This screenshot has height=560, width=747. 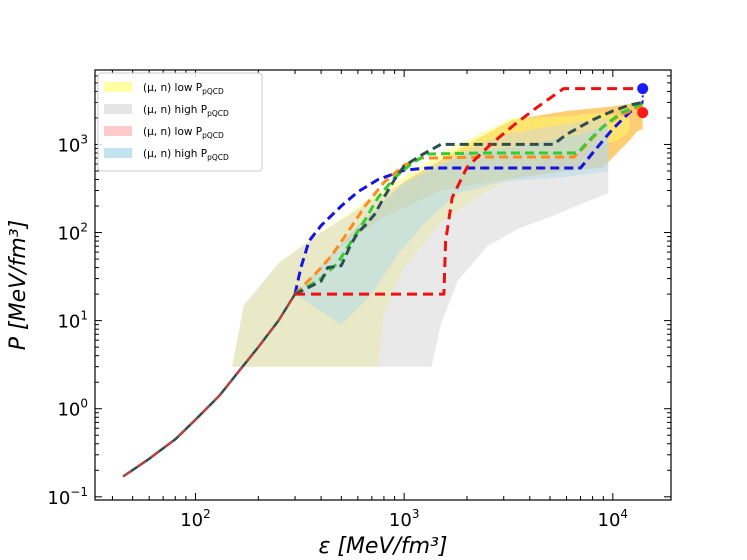 I want to click on legend-box, so click(x=180, y=122).